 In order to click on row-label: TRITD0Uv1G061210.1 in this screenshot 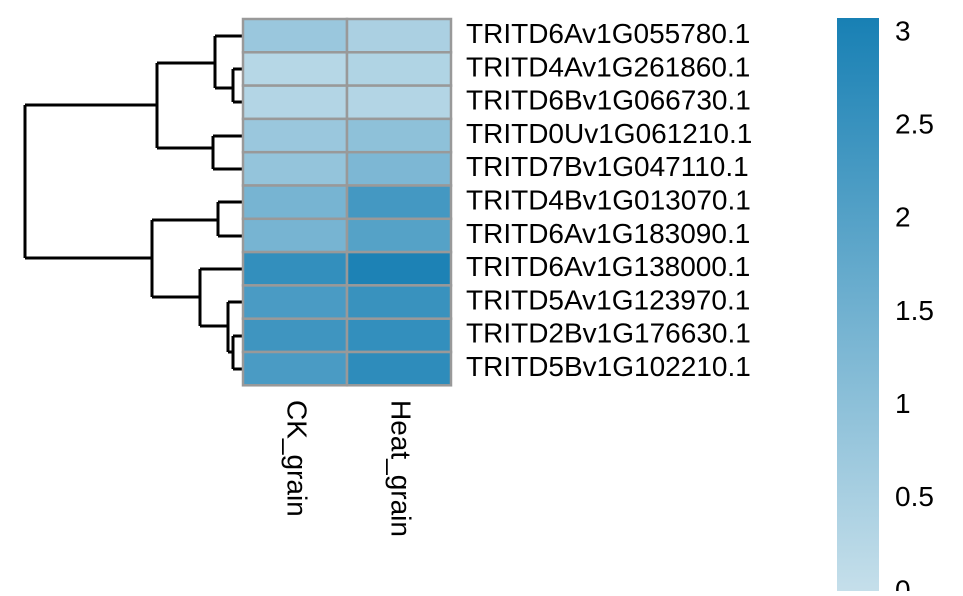, I will do `click(609, 133)`.